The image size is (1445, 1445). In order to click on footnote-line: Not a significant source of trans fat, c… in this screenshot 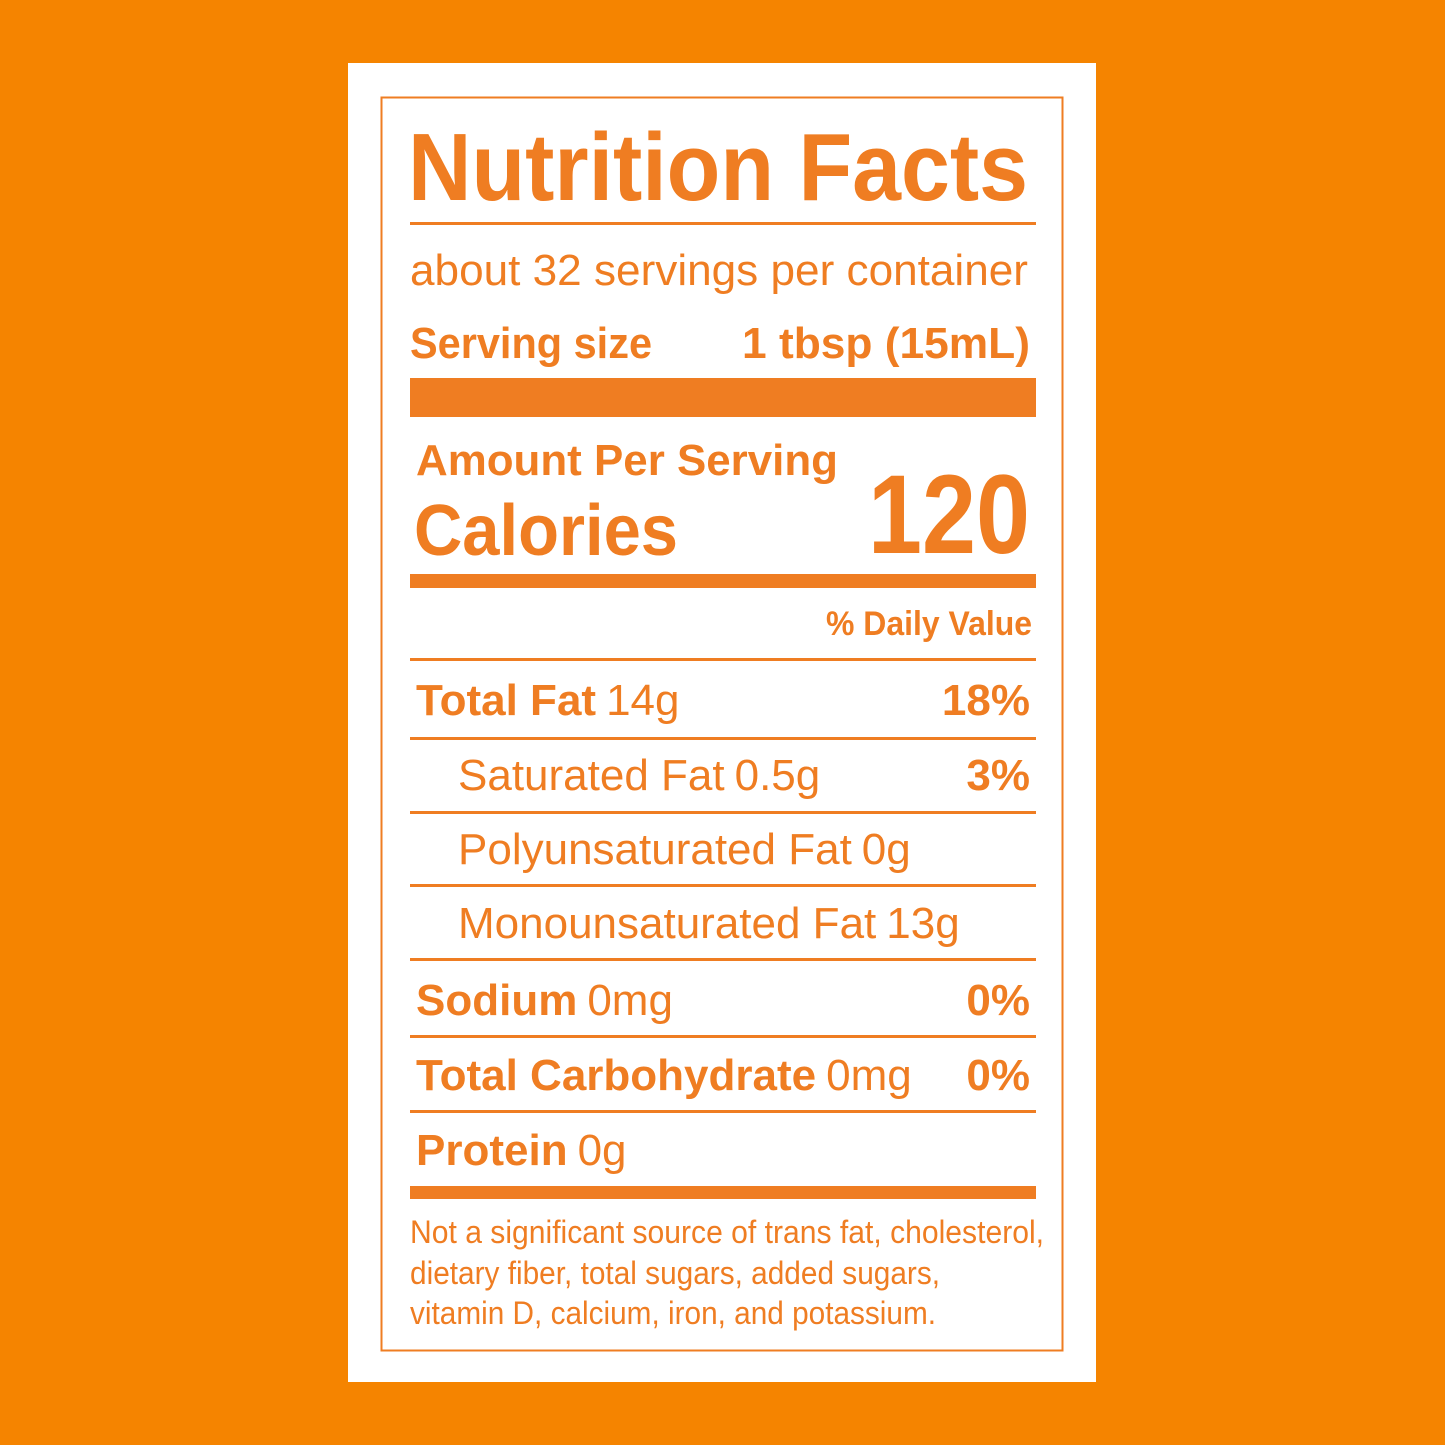, I will do `click(727, 1232)`.